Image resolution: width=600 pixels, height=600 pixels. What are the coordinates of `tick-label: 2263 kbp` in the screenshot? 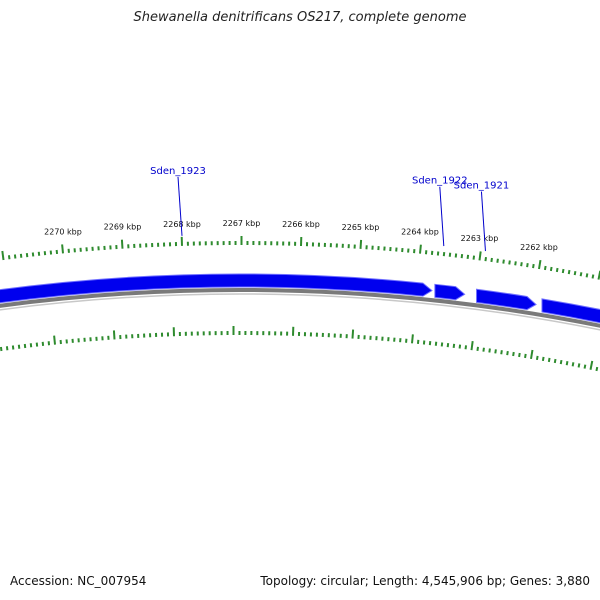 It's located at (480, 238).